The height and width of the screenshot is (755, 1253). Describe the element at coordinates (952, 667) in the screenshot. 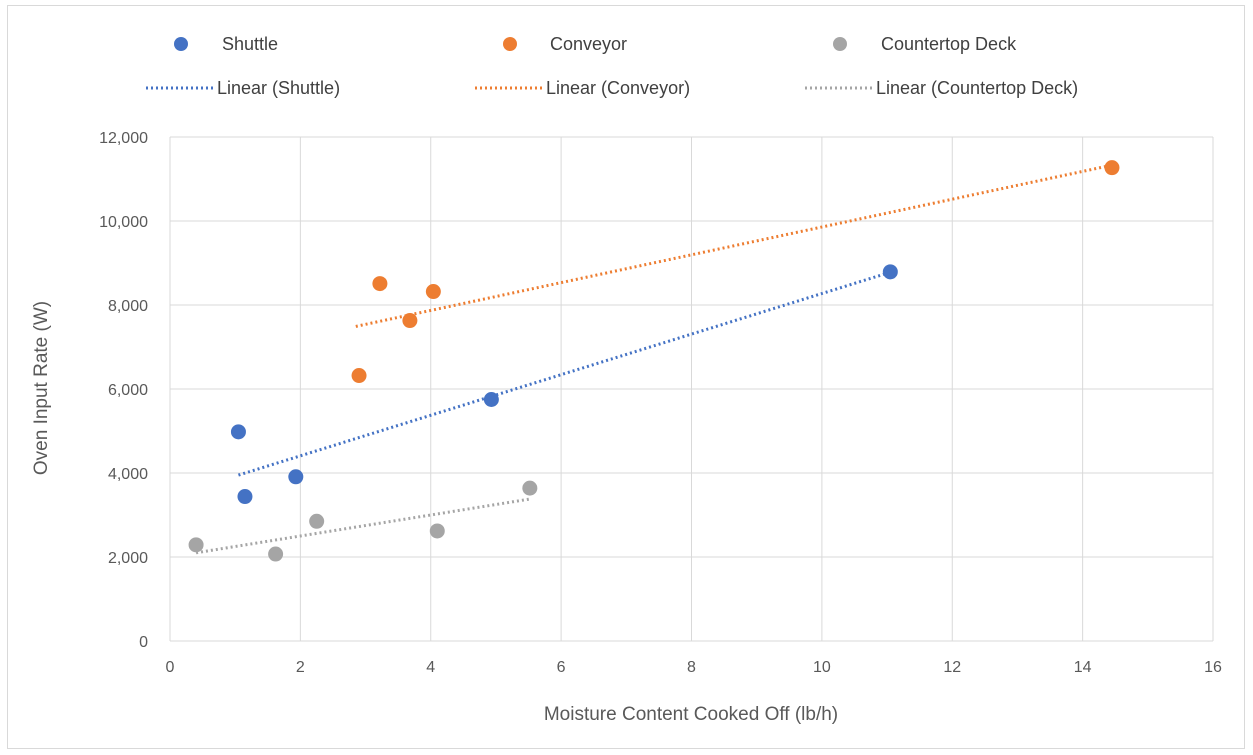

I see `x-tick-label: 12` at that location.